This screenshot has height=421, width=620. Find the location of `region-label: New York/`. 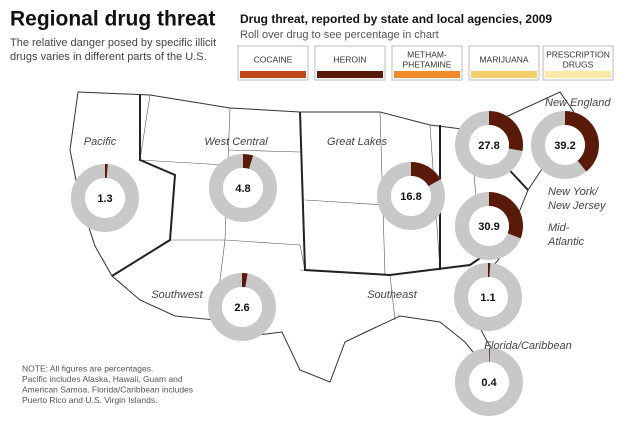

region-label: New York/ is located at coordinates (573, 192).